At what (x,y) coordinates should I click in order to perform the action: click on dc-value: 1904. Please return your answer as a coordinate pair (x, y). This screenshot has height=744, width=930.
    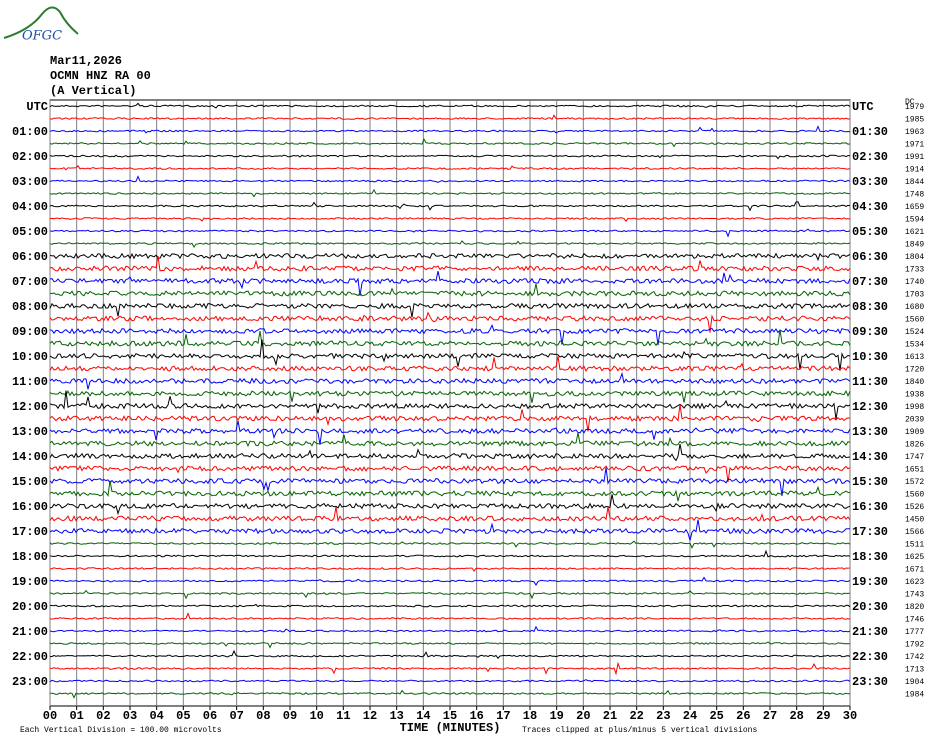
    Looking at the image, I should click on (914, 682).